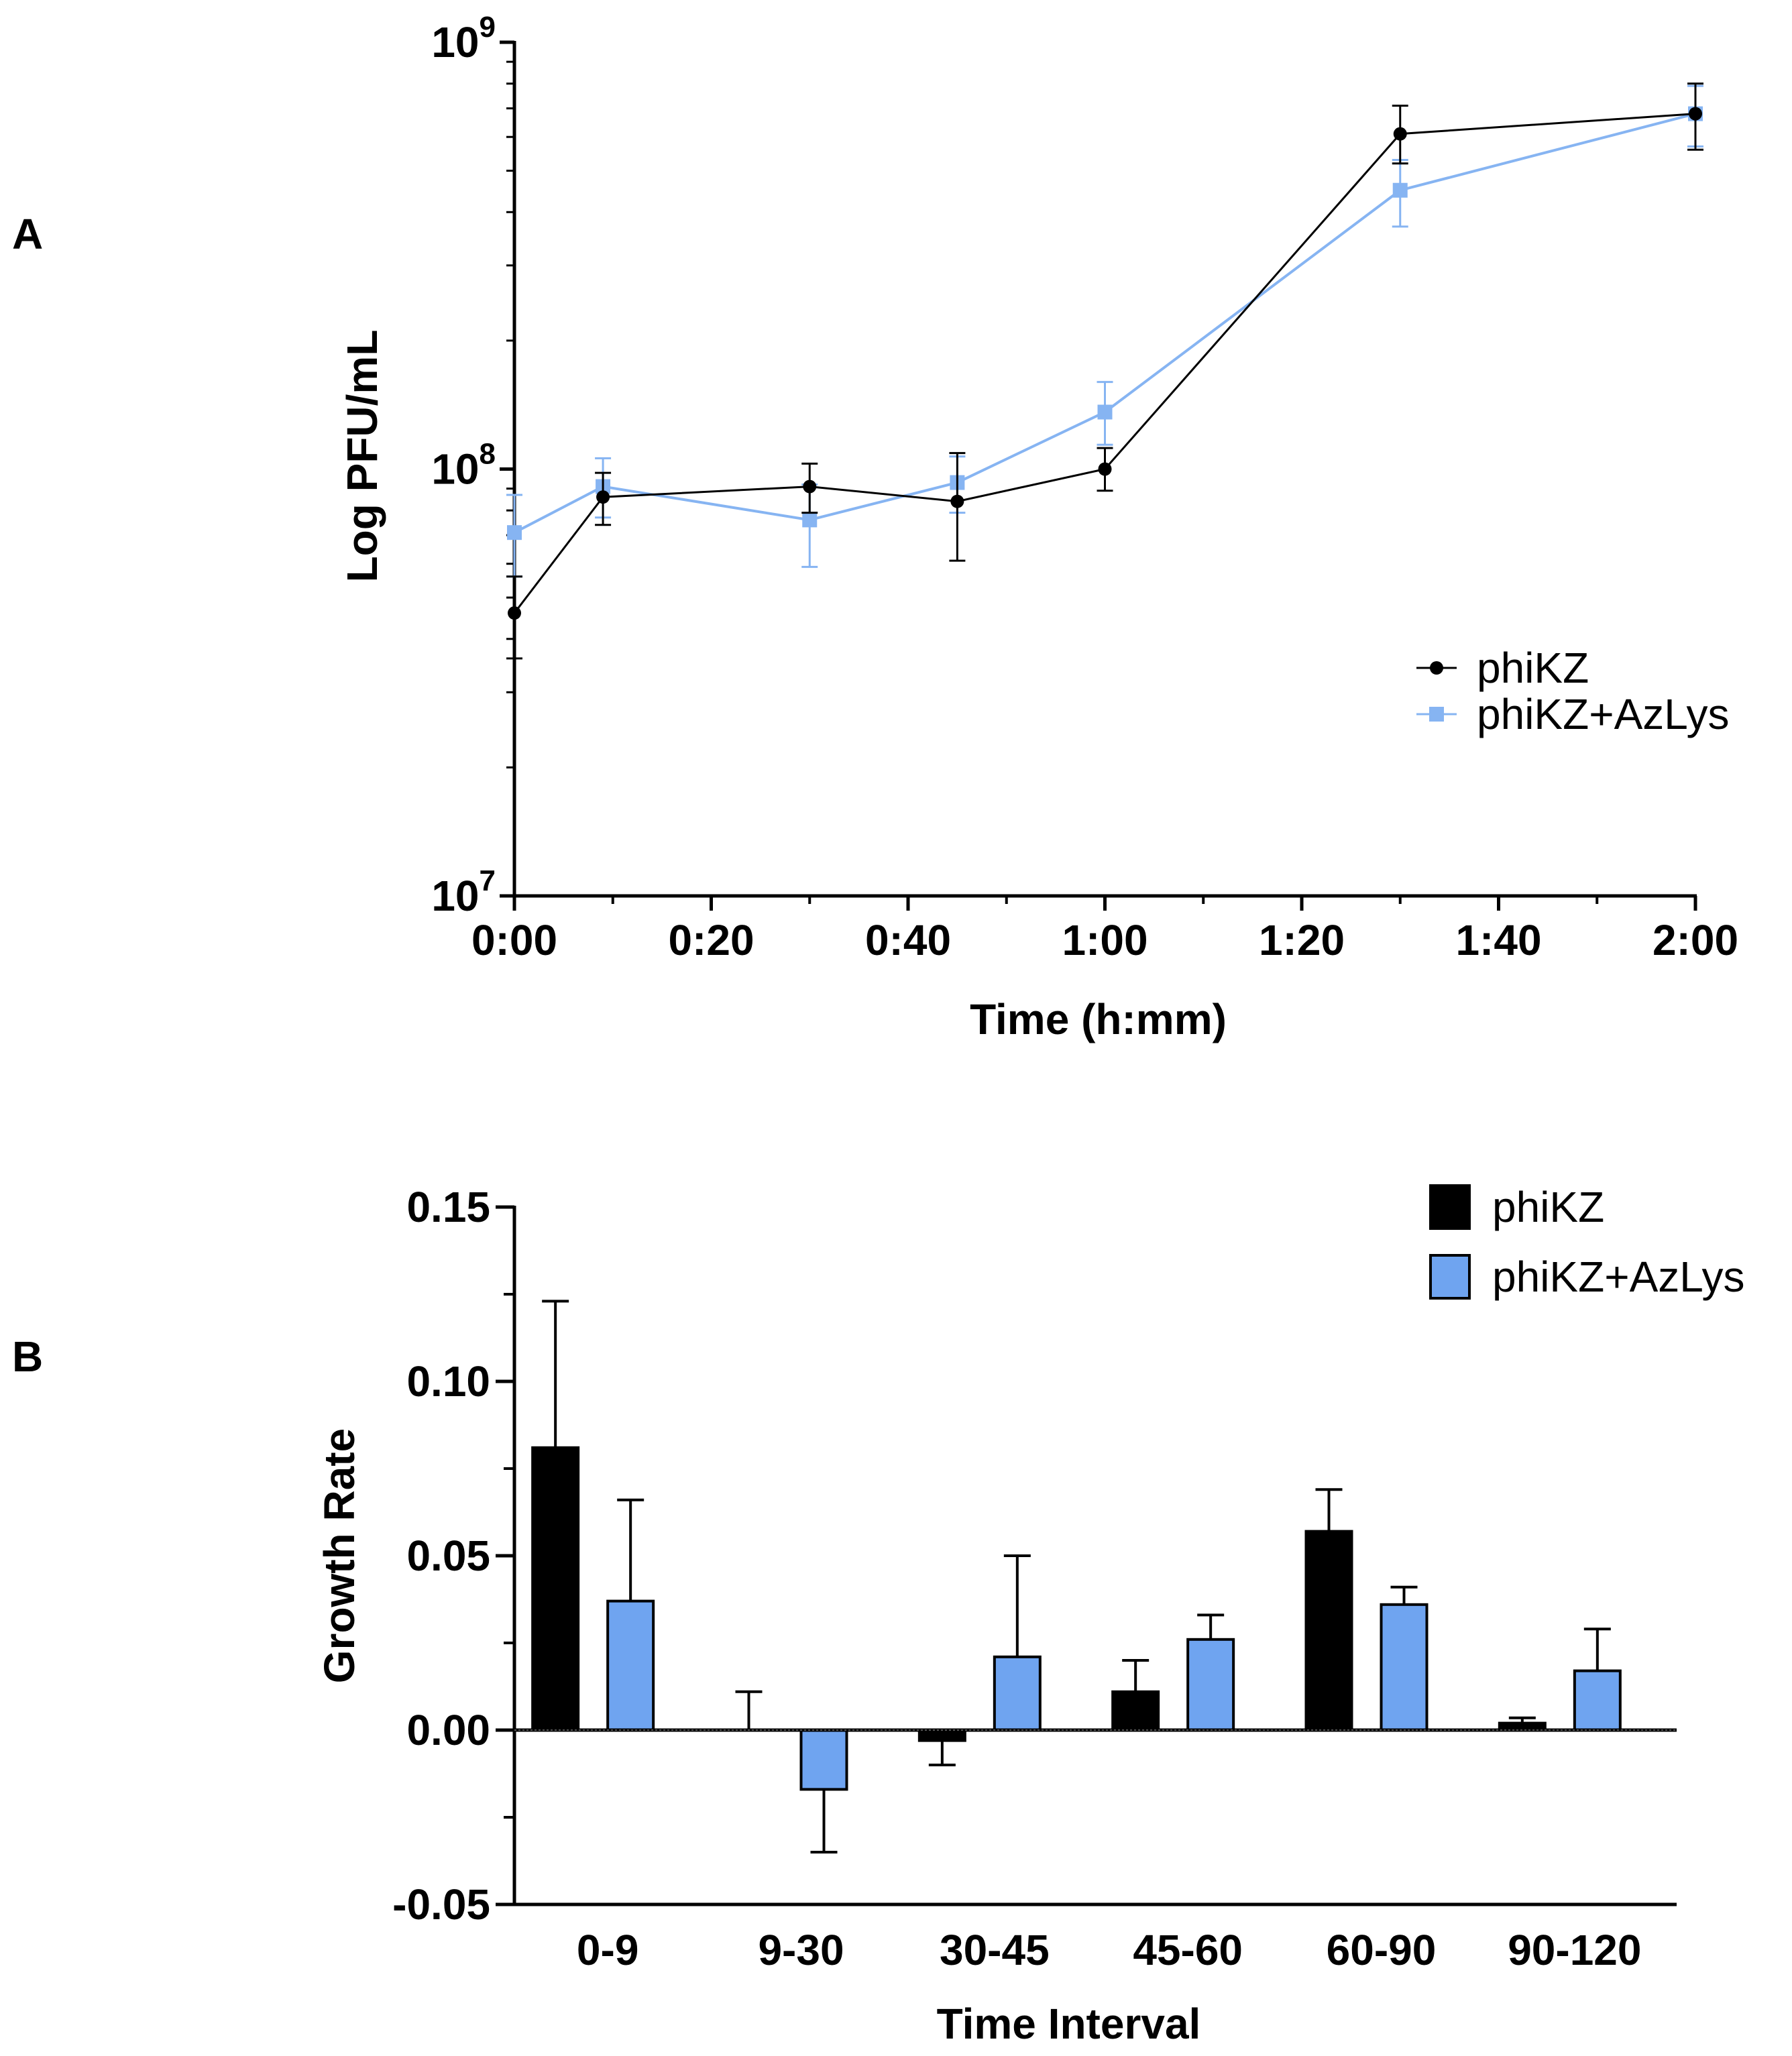 The image size is (1792, 2056). I want to click on x-tick-label: 0:40, so click(908, 940).